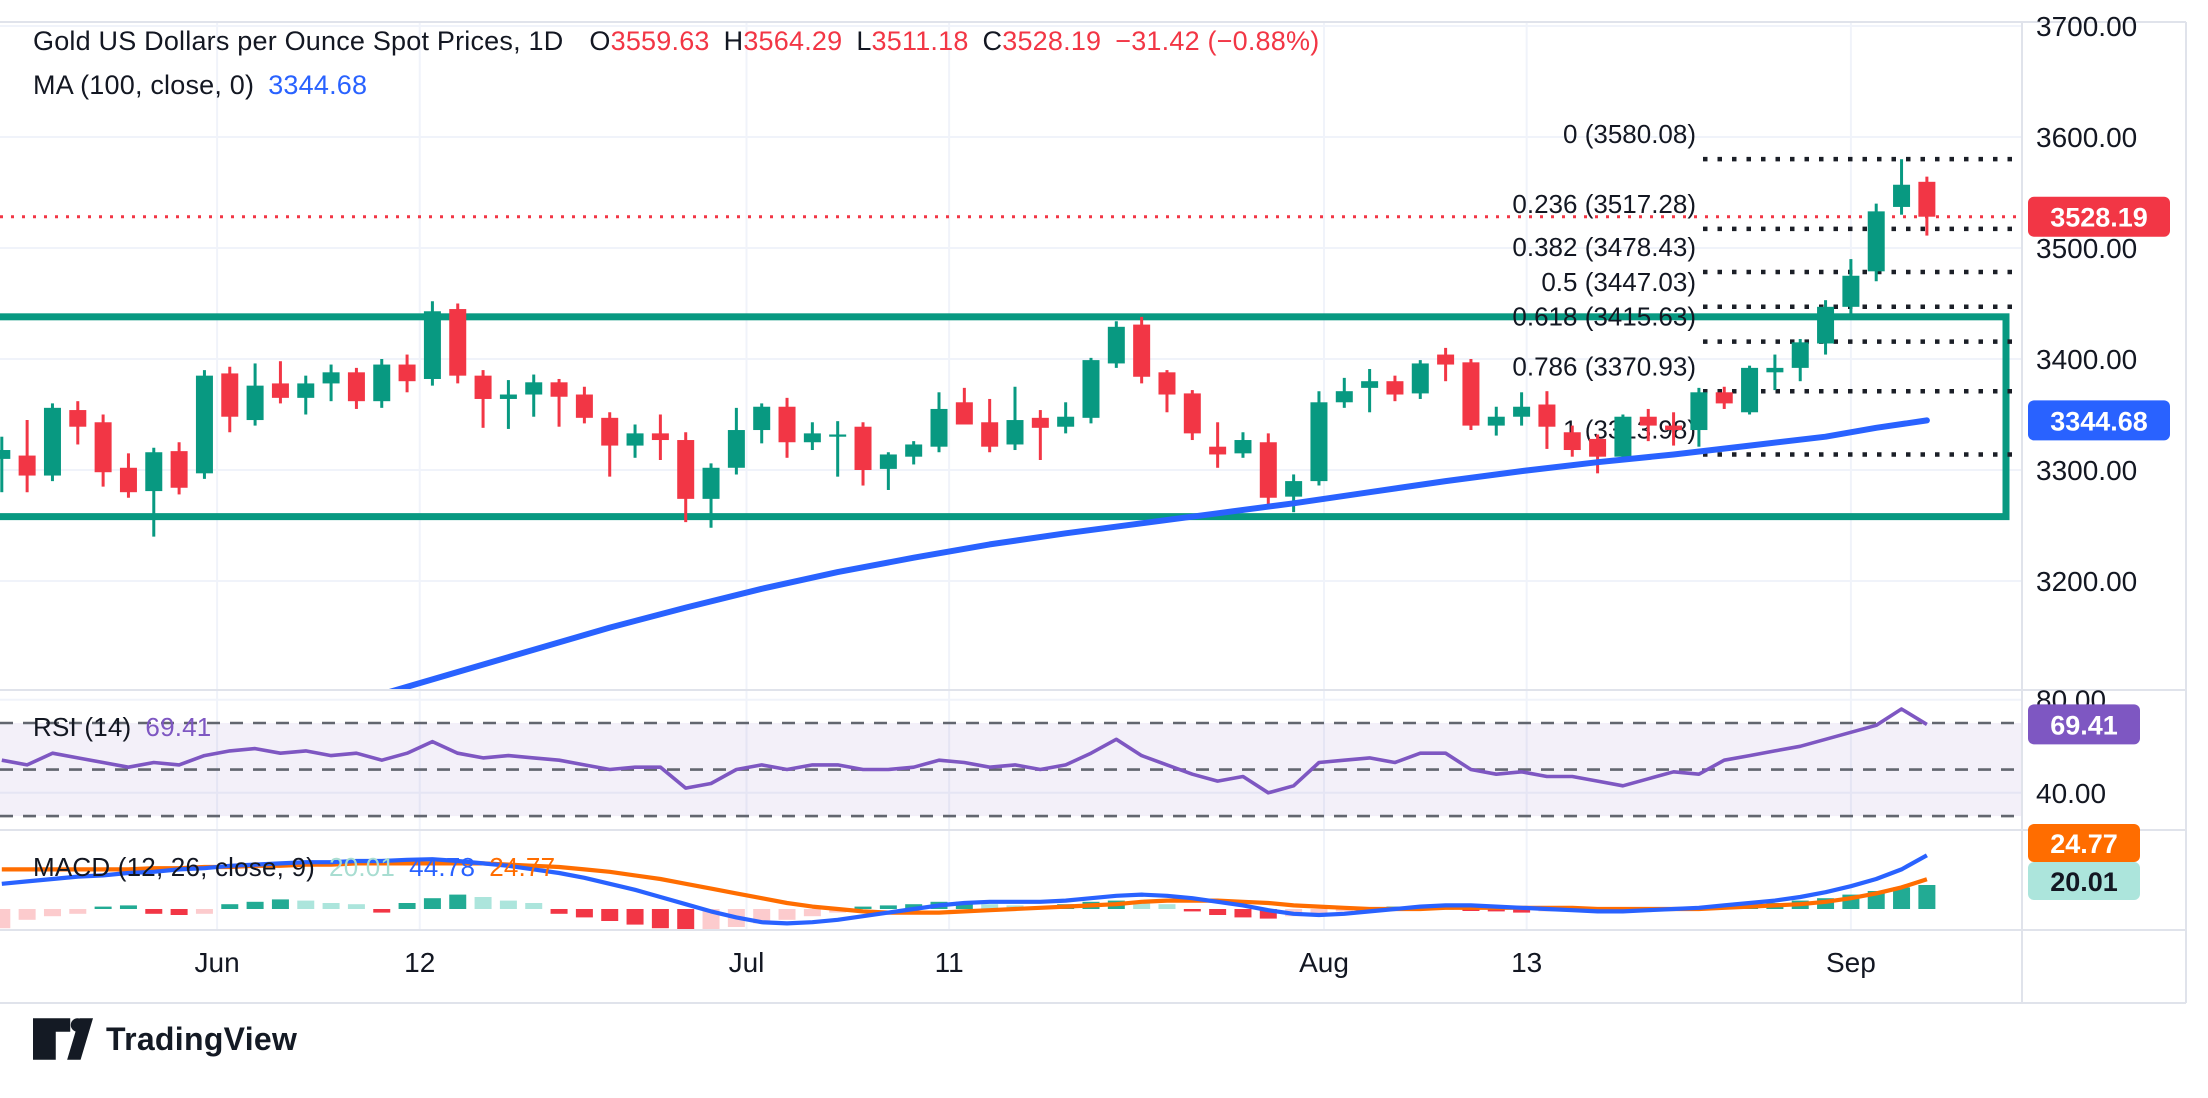  I want to click on ma-label: MA (100, close, 0), so click(144, 85).